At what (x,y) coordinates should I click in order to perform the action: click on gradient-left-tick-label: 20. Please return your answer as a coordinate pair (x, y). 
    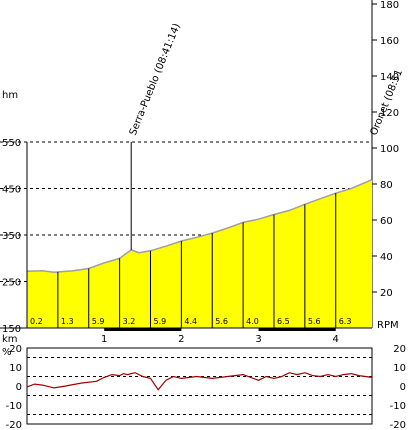
    Looking at the image, I should click on (15, 349).